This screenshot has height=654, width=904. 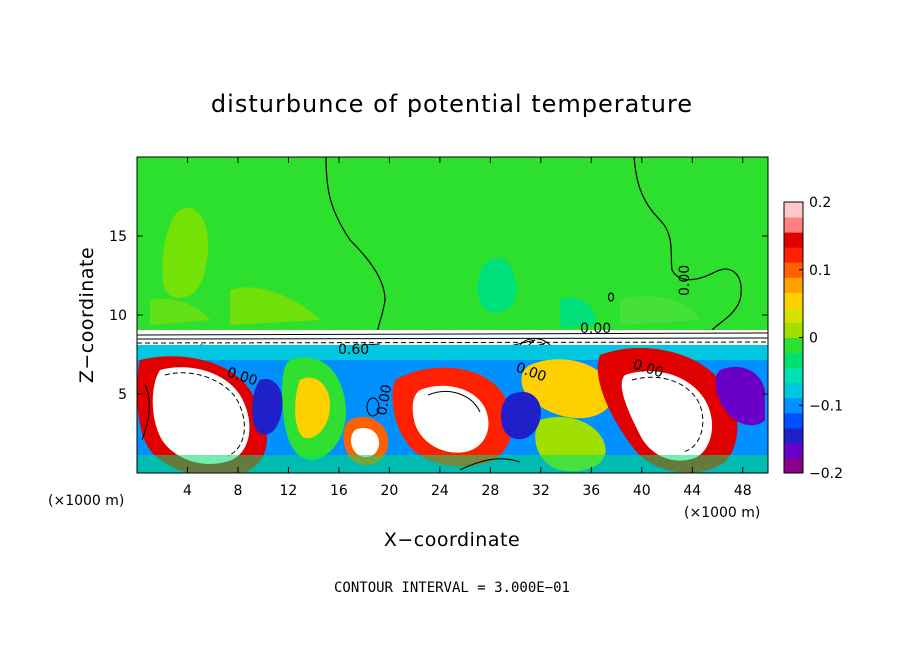 I want to click on contour-label-2: 0.60, so click(x=353, y=350).